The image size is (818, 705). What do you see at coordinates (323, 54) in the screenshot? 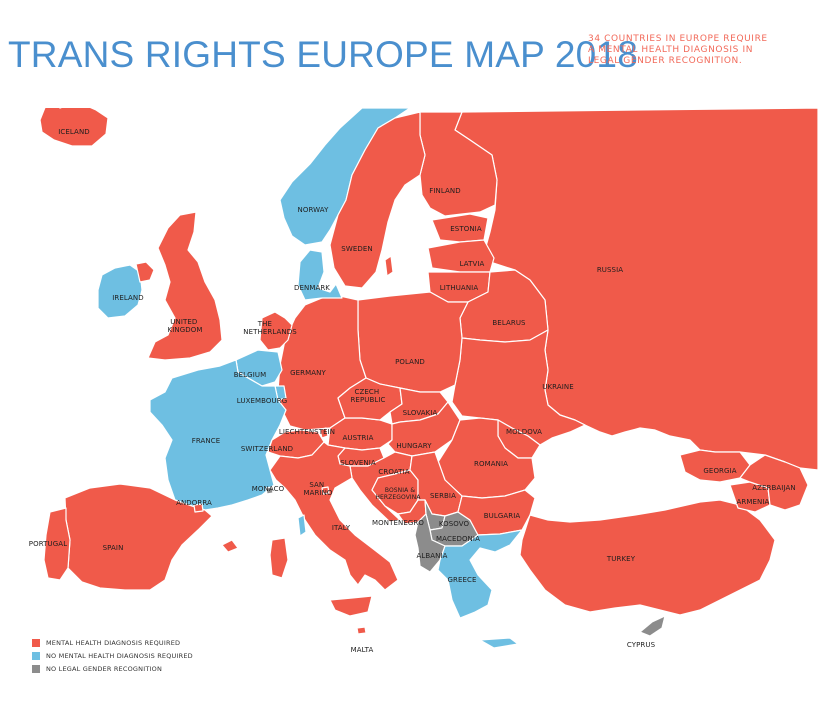
I see `map-title: TRANS RIGHTS EUROPE MAP 2018` at bounding box center [323, 54].